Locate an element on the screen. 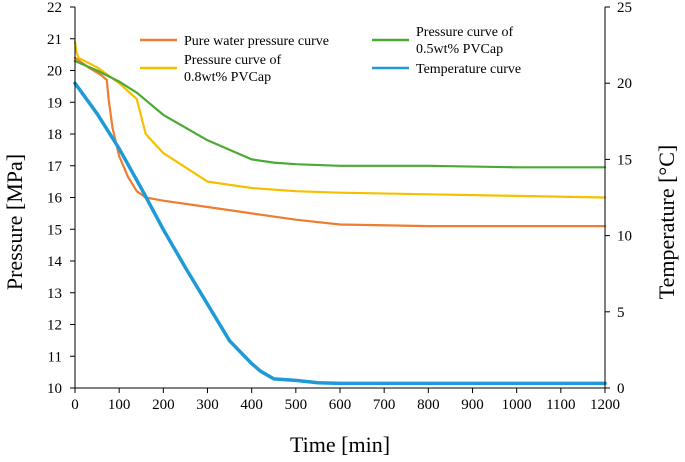 This screenshot has height=462, width=685. legend-item: Pure water pressure curve is located at coordinates (234, 41).